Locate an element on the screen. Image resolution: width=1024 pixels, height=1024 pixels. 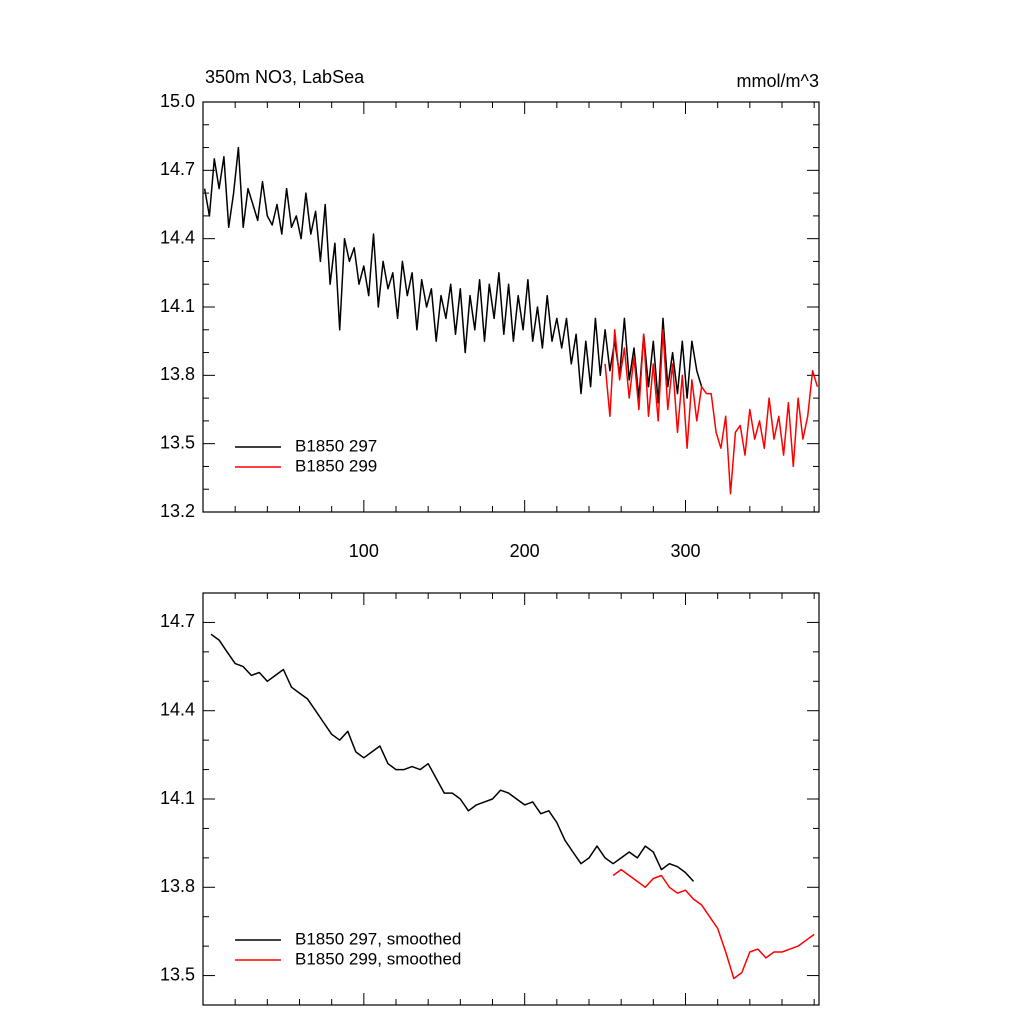
legend-label: B1850 297 is located at coordinates (336, 445).